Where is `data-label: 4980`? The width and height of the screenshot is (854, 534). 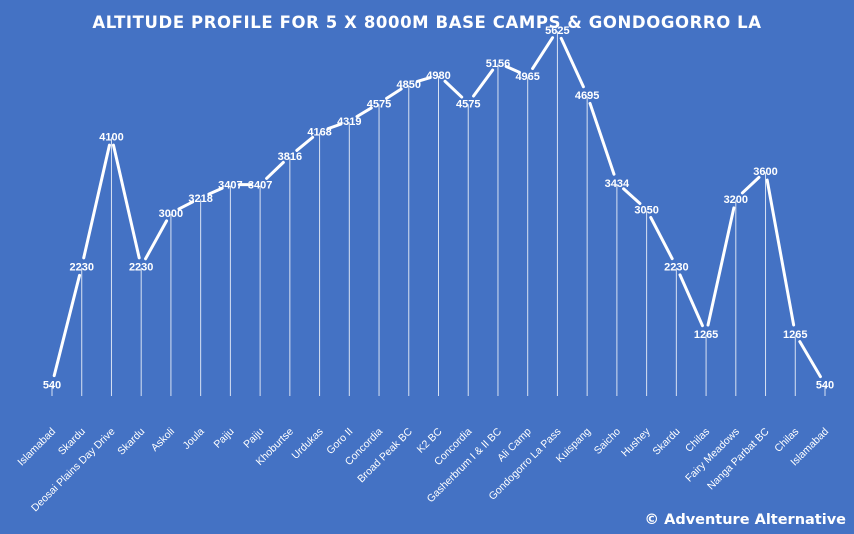
data-label: 4980 is located at coordinates (438, 76).